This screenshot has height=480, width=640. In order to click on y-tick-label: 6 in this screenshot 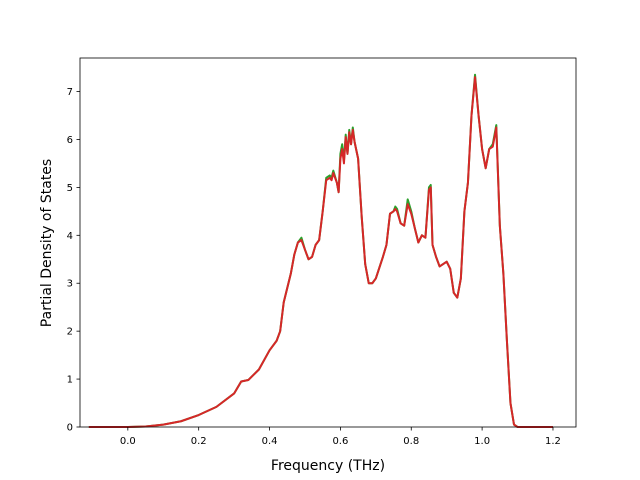, I will do `click(70, 140)`.